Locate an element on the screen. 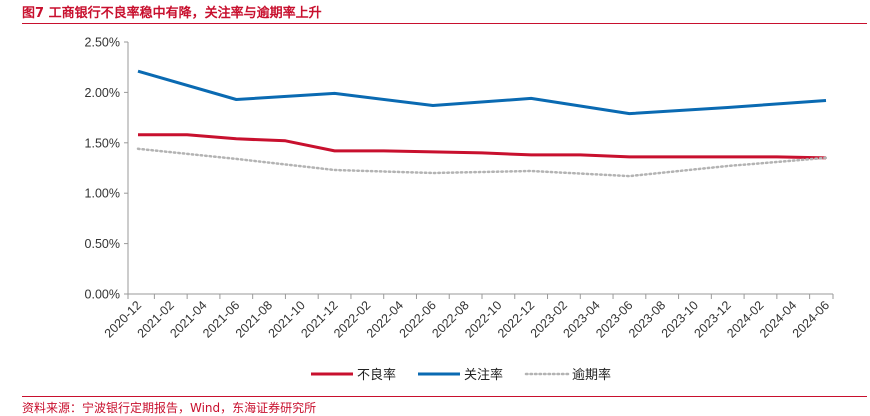 The image size is (870, 416). y-tick-label: 1.50% is located at coordinates (102, 143).